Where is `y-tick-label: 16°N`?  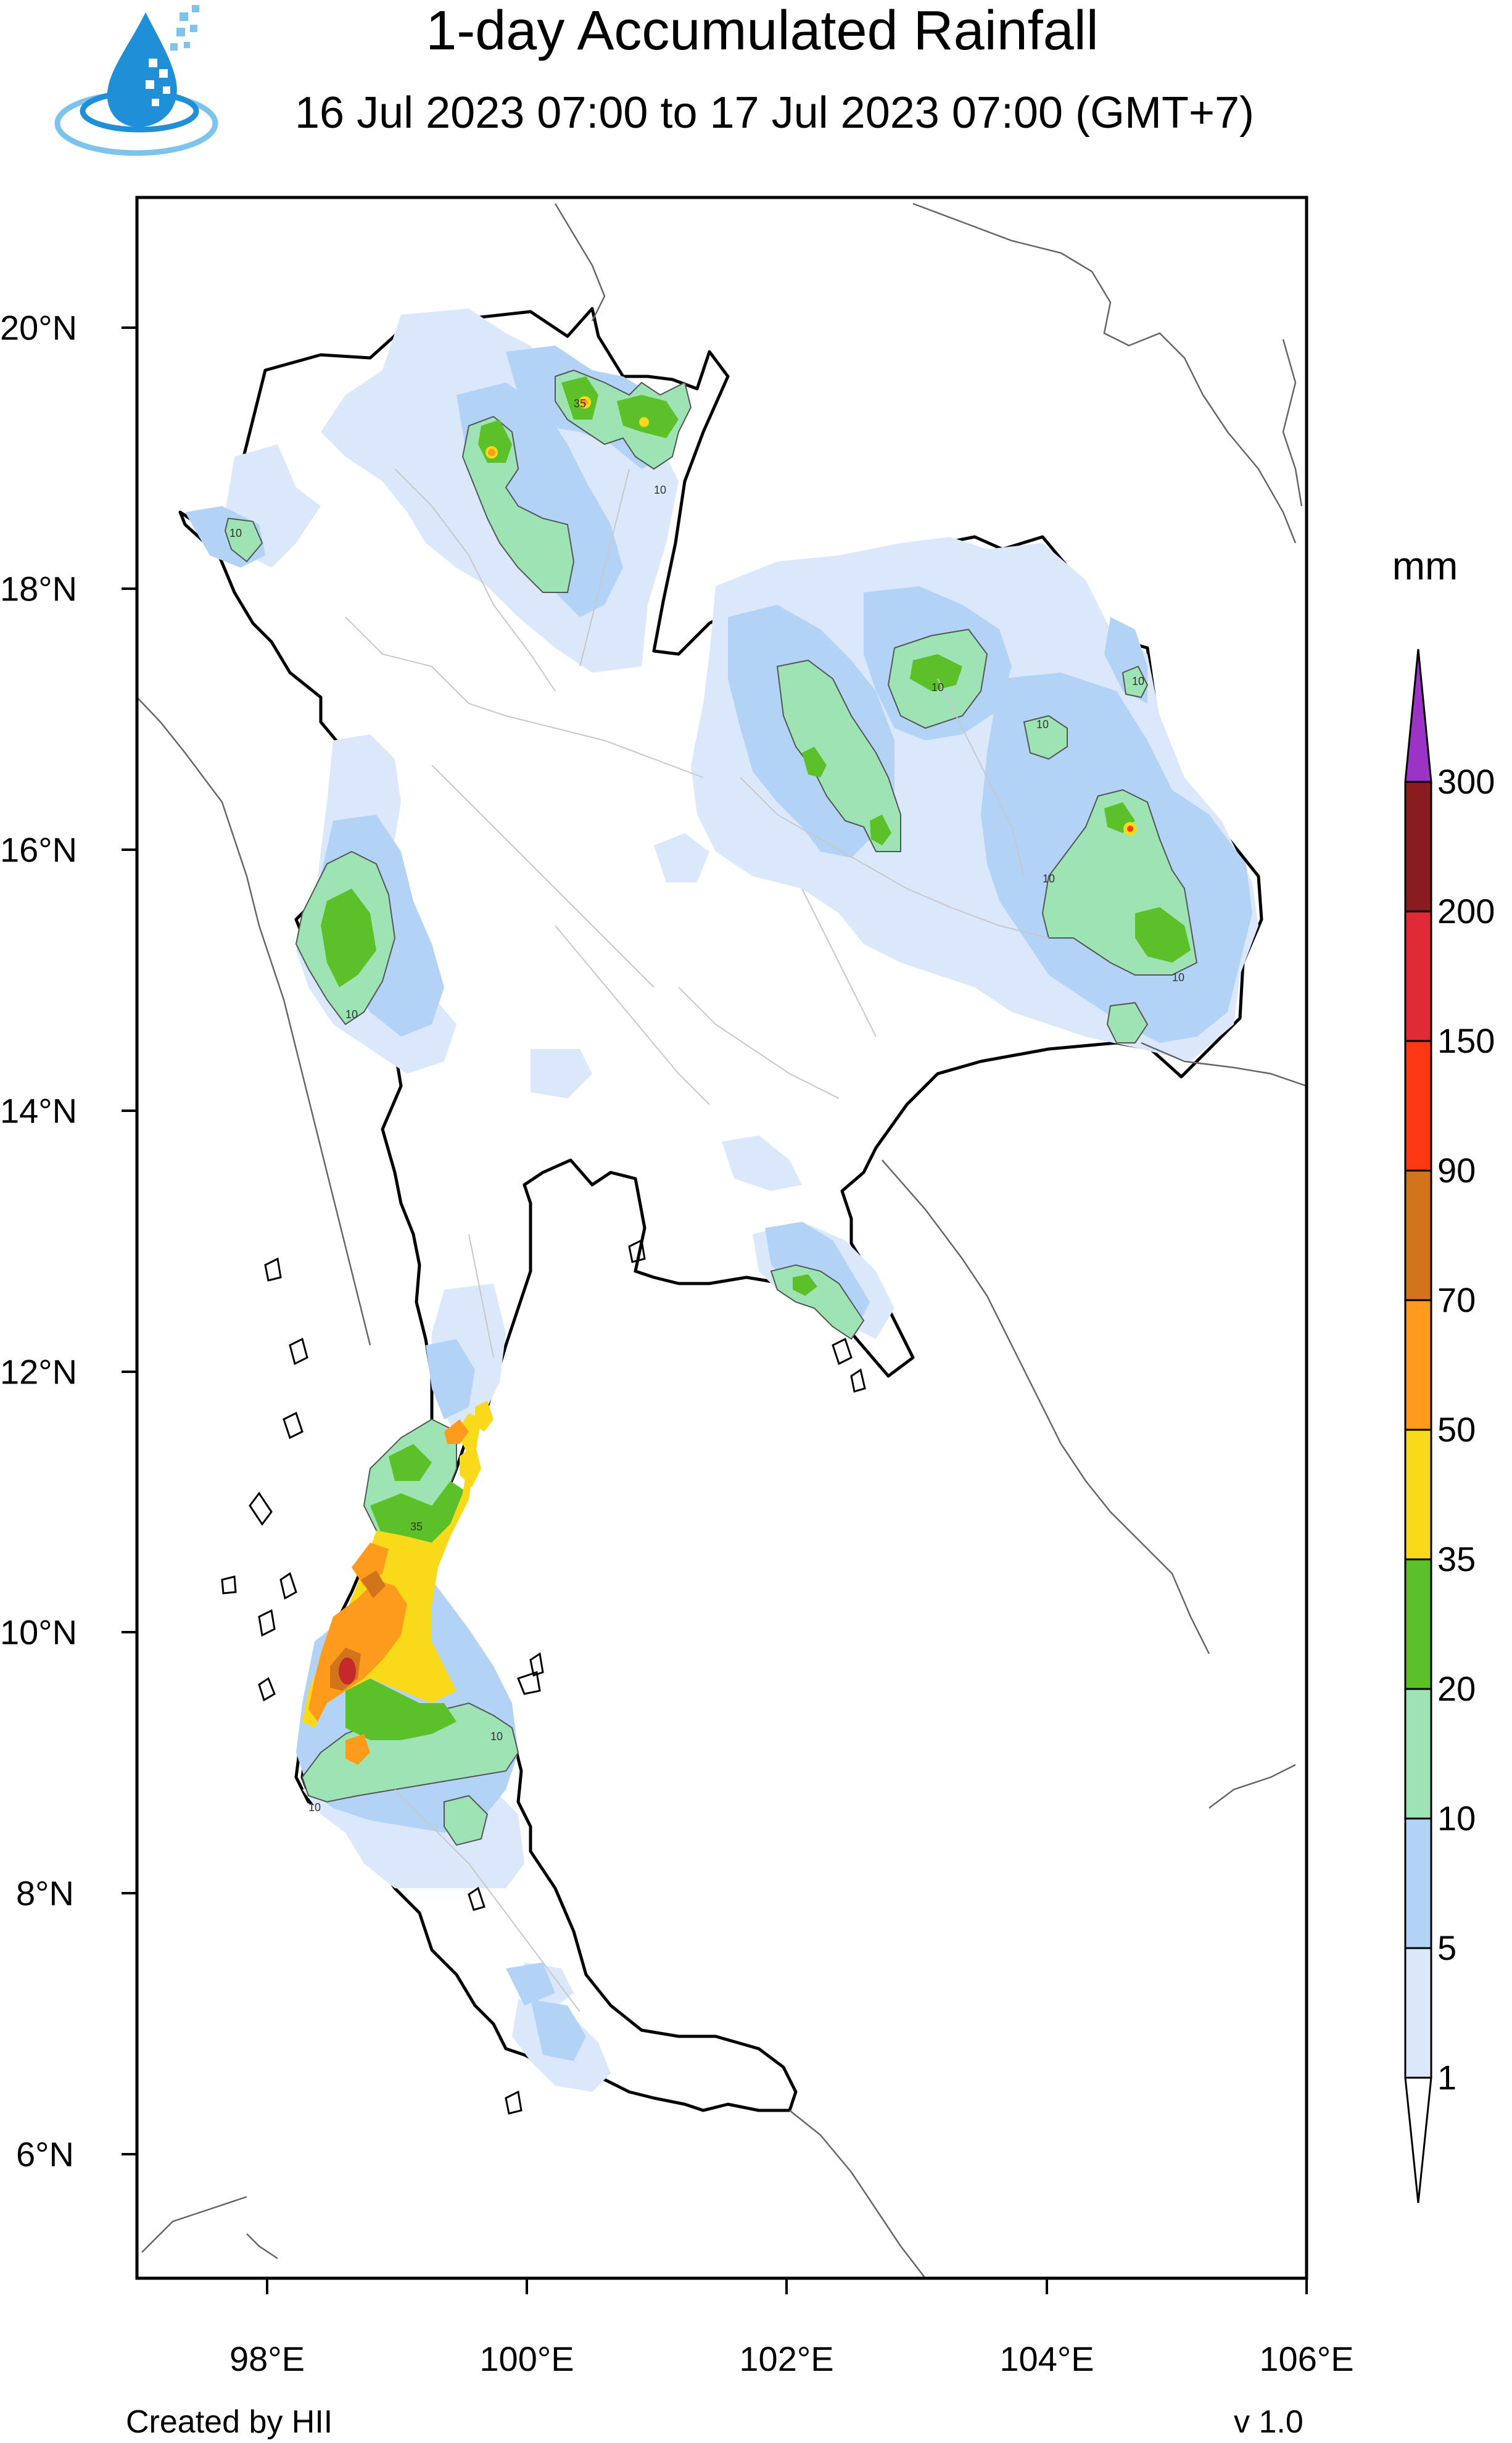 y-tick-label: 16°N is located at coordinates (39, 850).